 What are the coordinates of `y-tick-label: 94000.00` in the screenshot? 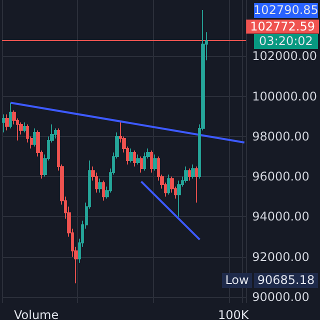 It's located at (281, 217).